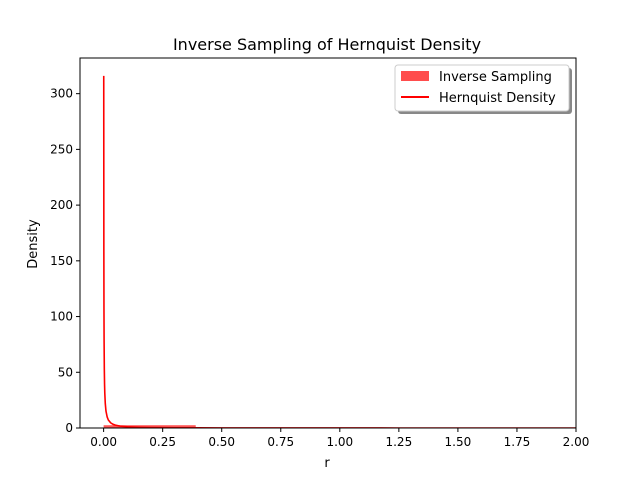  What do you see at coordinates (576, 442) in the screenshot?
I see `x-tick-label: 2.00` at bounding box center [576, 442].